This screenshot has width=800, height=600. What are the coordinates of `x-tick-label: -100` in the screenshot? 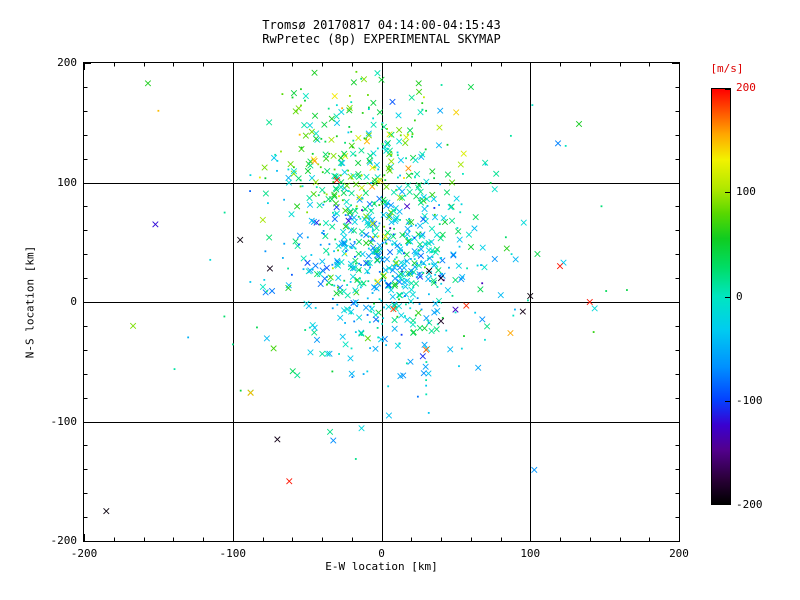 It's located at (233, 553).